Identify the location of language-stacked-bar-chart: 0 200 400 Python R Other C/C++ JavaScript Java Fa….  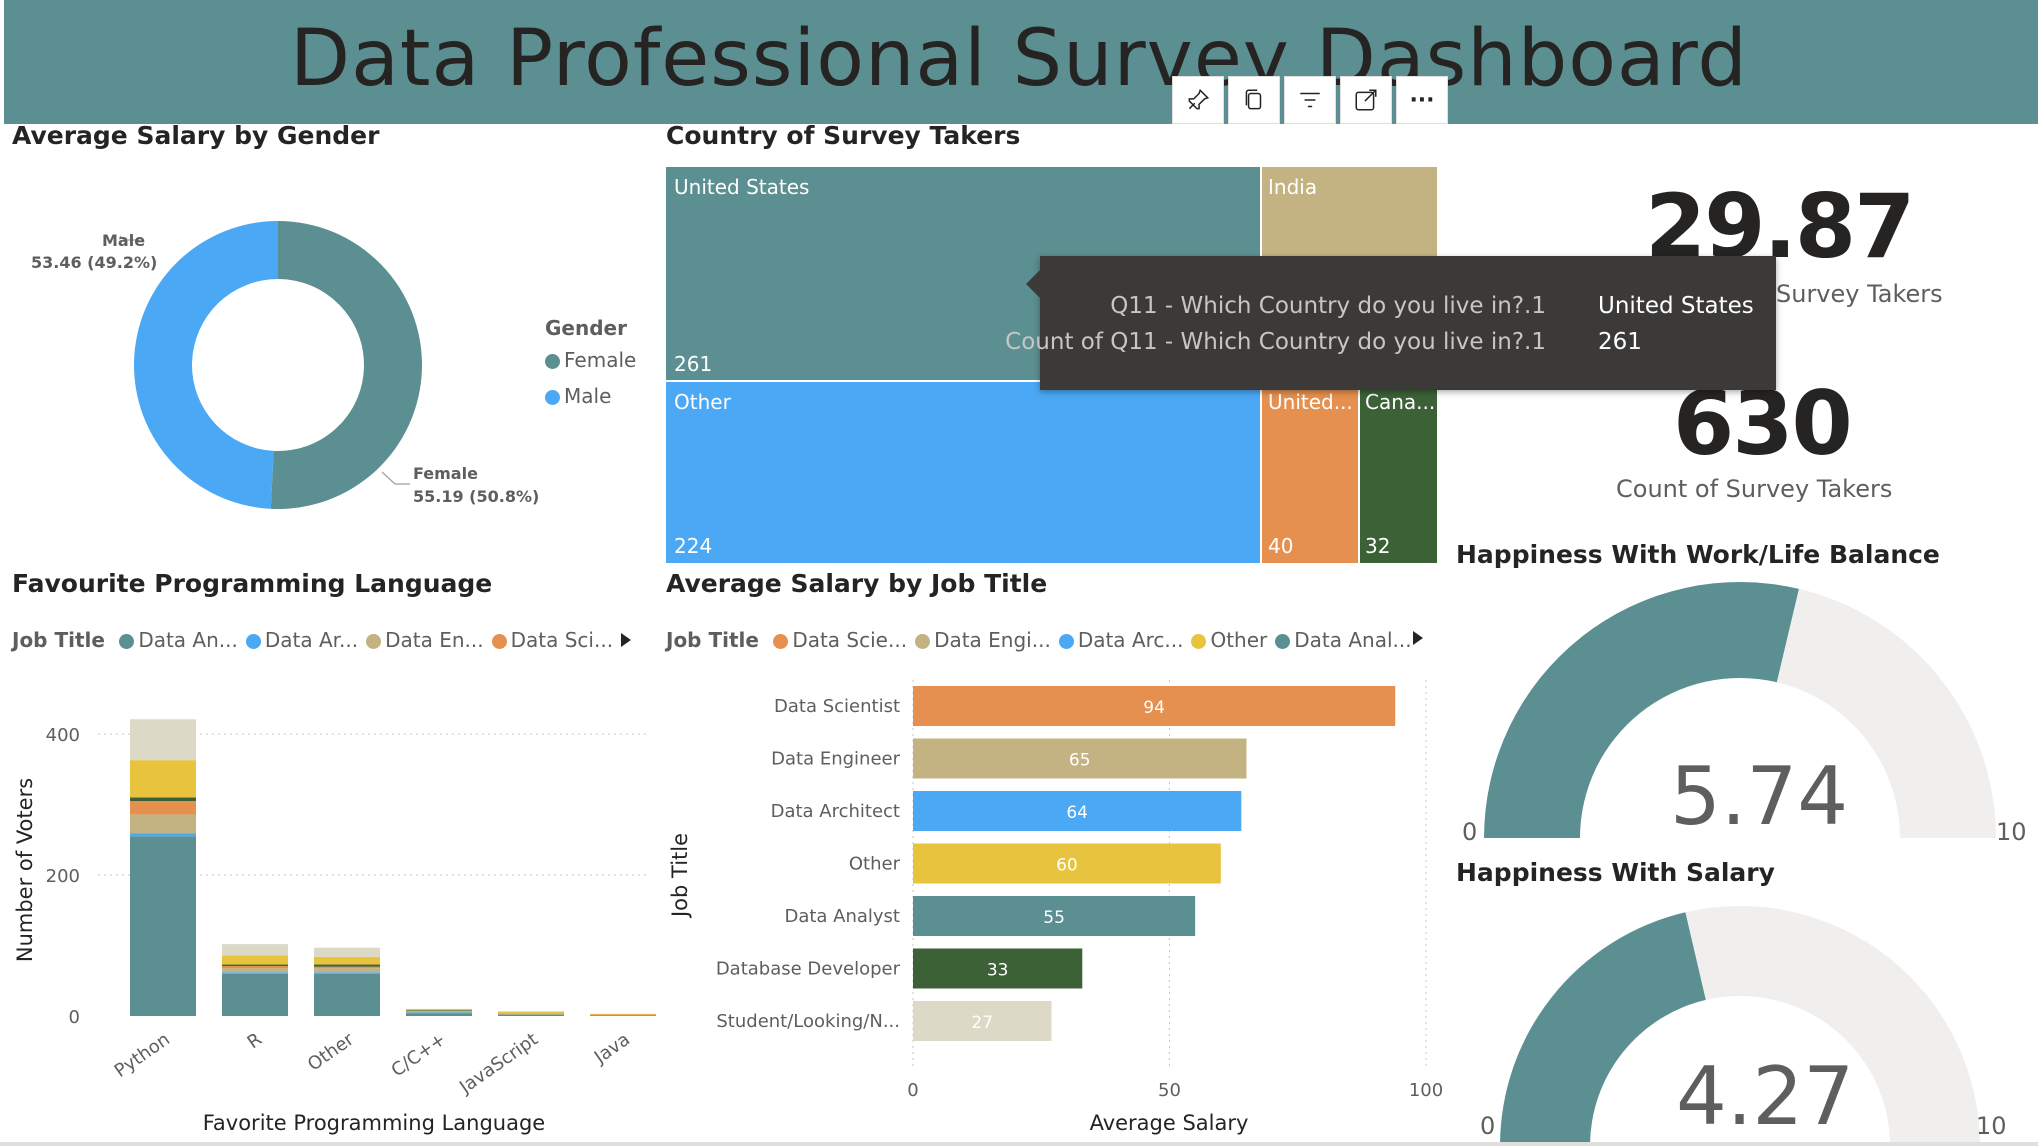
(330, 908).